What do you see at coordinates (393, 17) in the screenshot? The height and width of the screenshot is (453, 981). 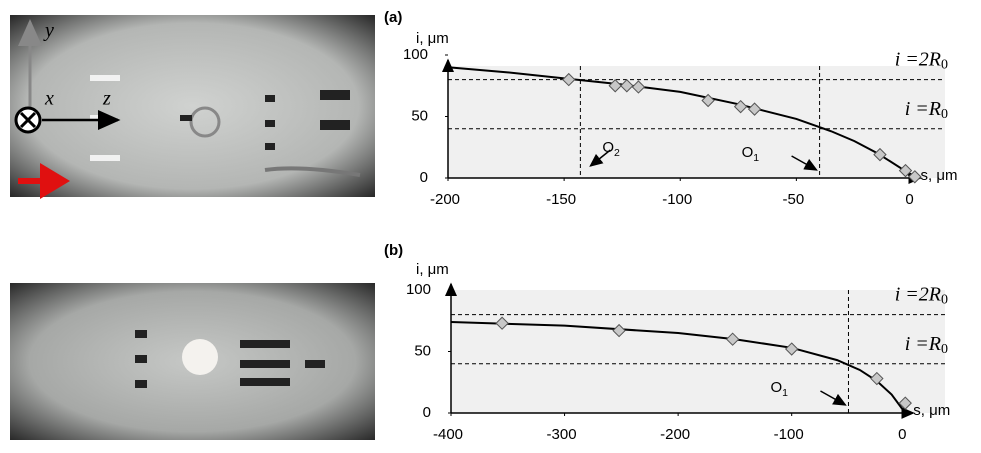 I see `panel-label: (a)` at bounding box center [393, 17].